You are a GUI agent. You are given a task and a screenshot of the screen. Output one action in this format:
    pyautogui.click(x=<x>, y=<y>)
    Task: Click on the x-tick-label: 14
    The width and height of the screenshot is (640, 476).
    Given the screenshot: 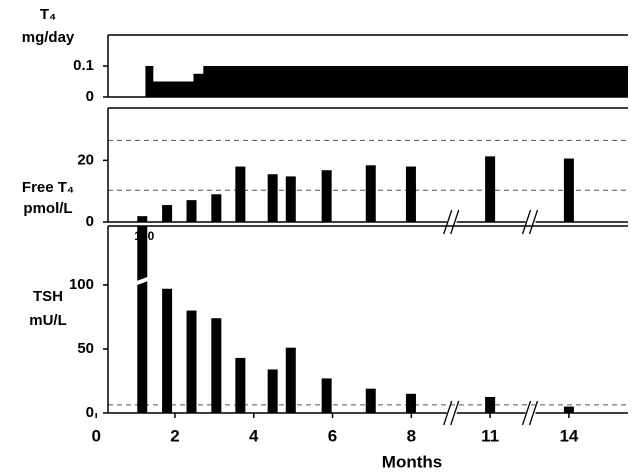 What is the action you would take?
    pyautogui.click(x=568, y=435)
    